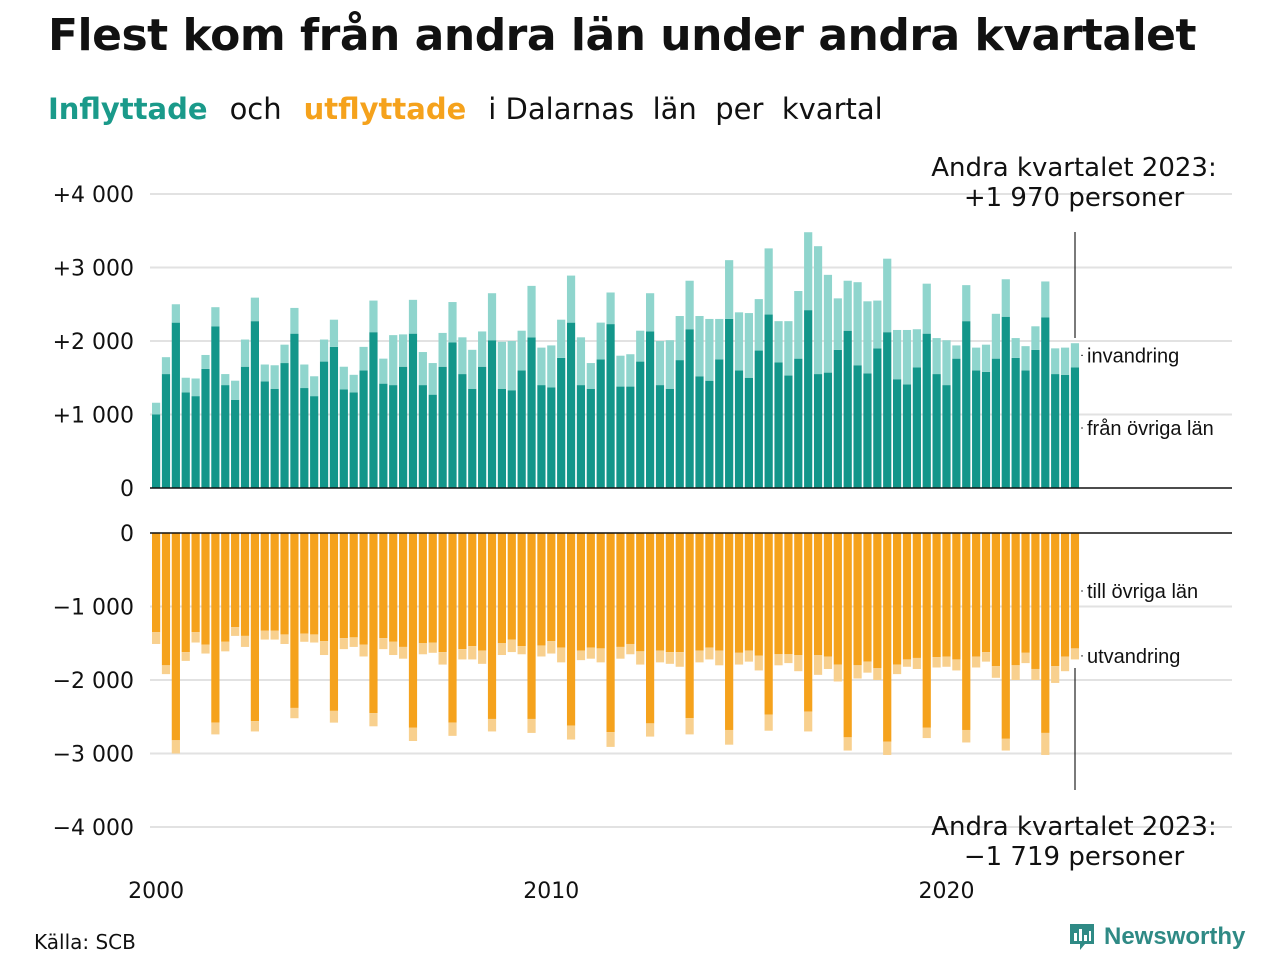 Image resolution: width=1280 pixels, height=960 pixels. I want to click on subtitle-outflow: utflyttade, so click(385, 109).